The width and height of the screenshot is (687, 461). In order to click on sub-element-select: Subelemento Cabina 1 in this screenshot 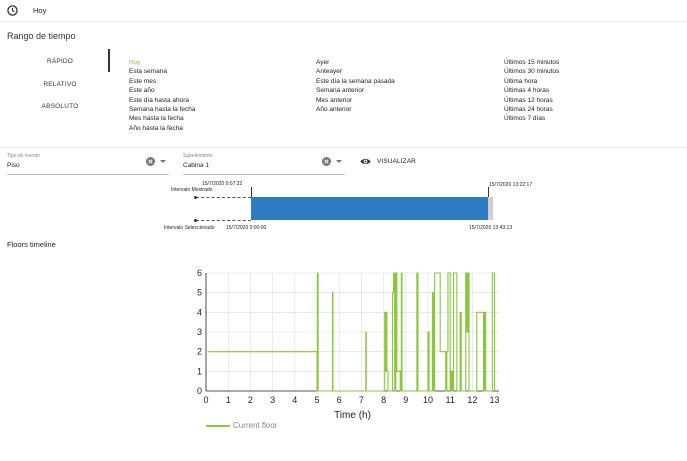, I will do `click(264, 164)`.